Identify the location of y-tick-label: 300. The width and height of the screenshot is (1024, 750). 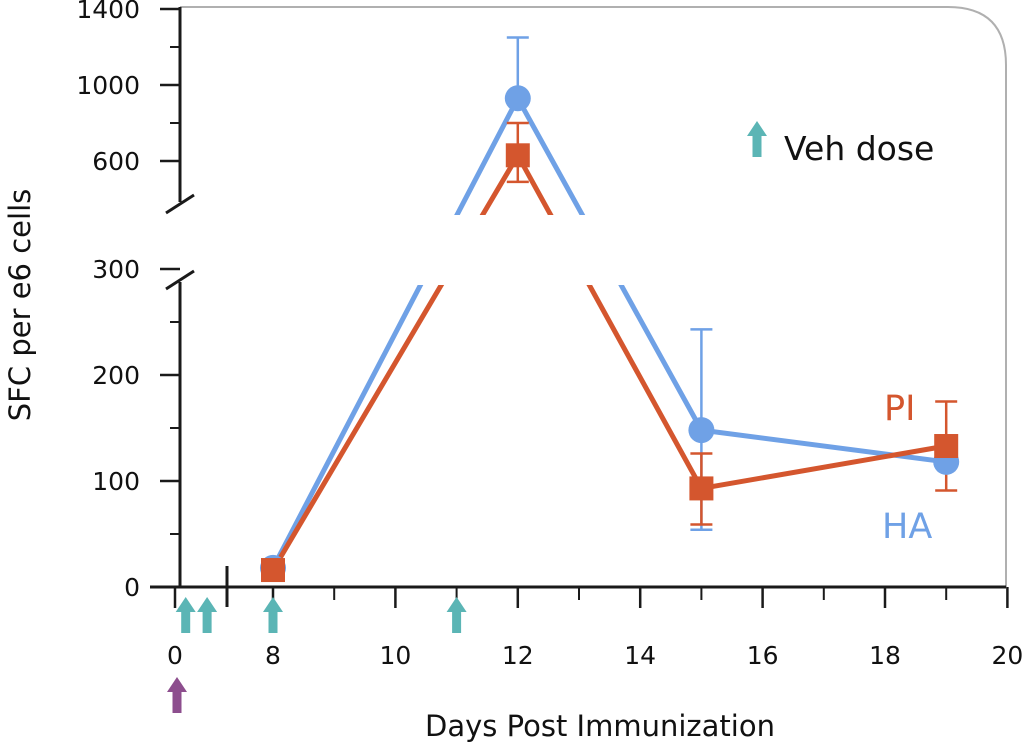
(116, 269).